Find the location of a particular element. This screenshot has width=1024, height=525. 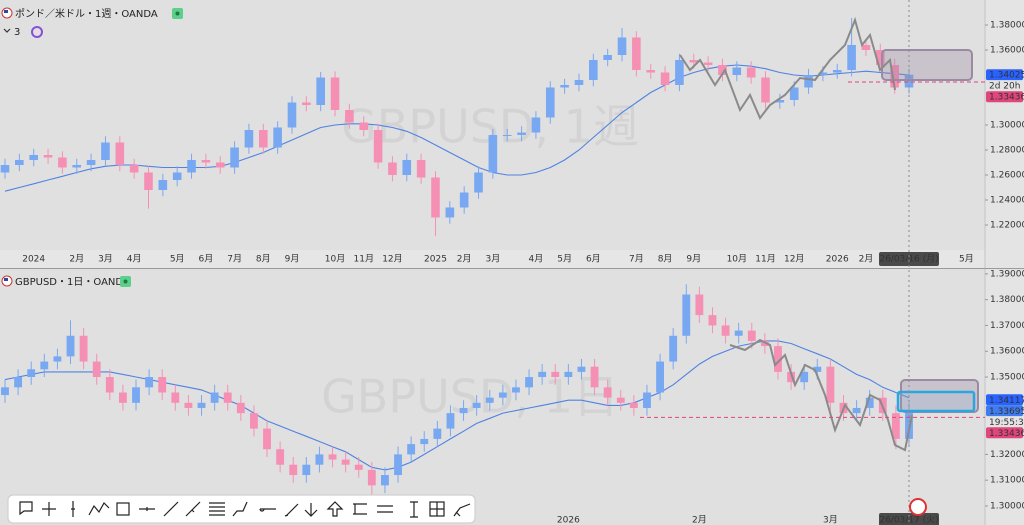

x-tick-label: 2025 is located at coordinates (435, 260).